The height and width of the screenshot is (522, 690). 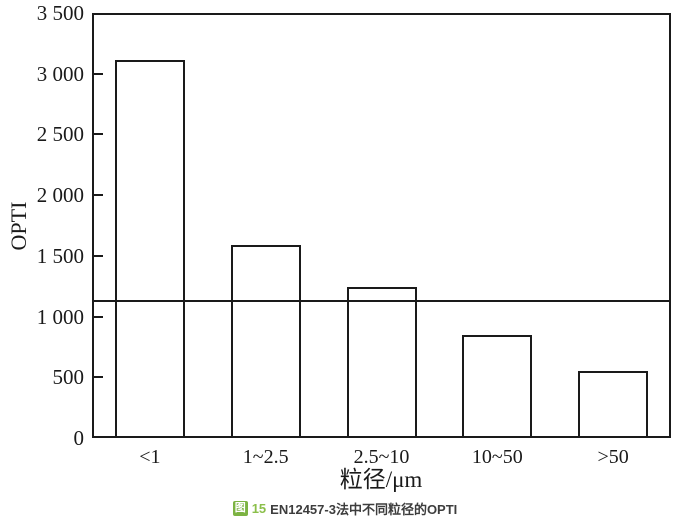 I want to click on x-tick-label: <1, so click(x=150, y=457).